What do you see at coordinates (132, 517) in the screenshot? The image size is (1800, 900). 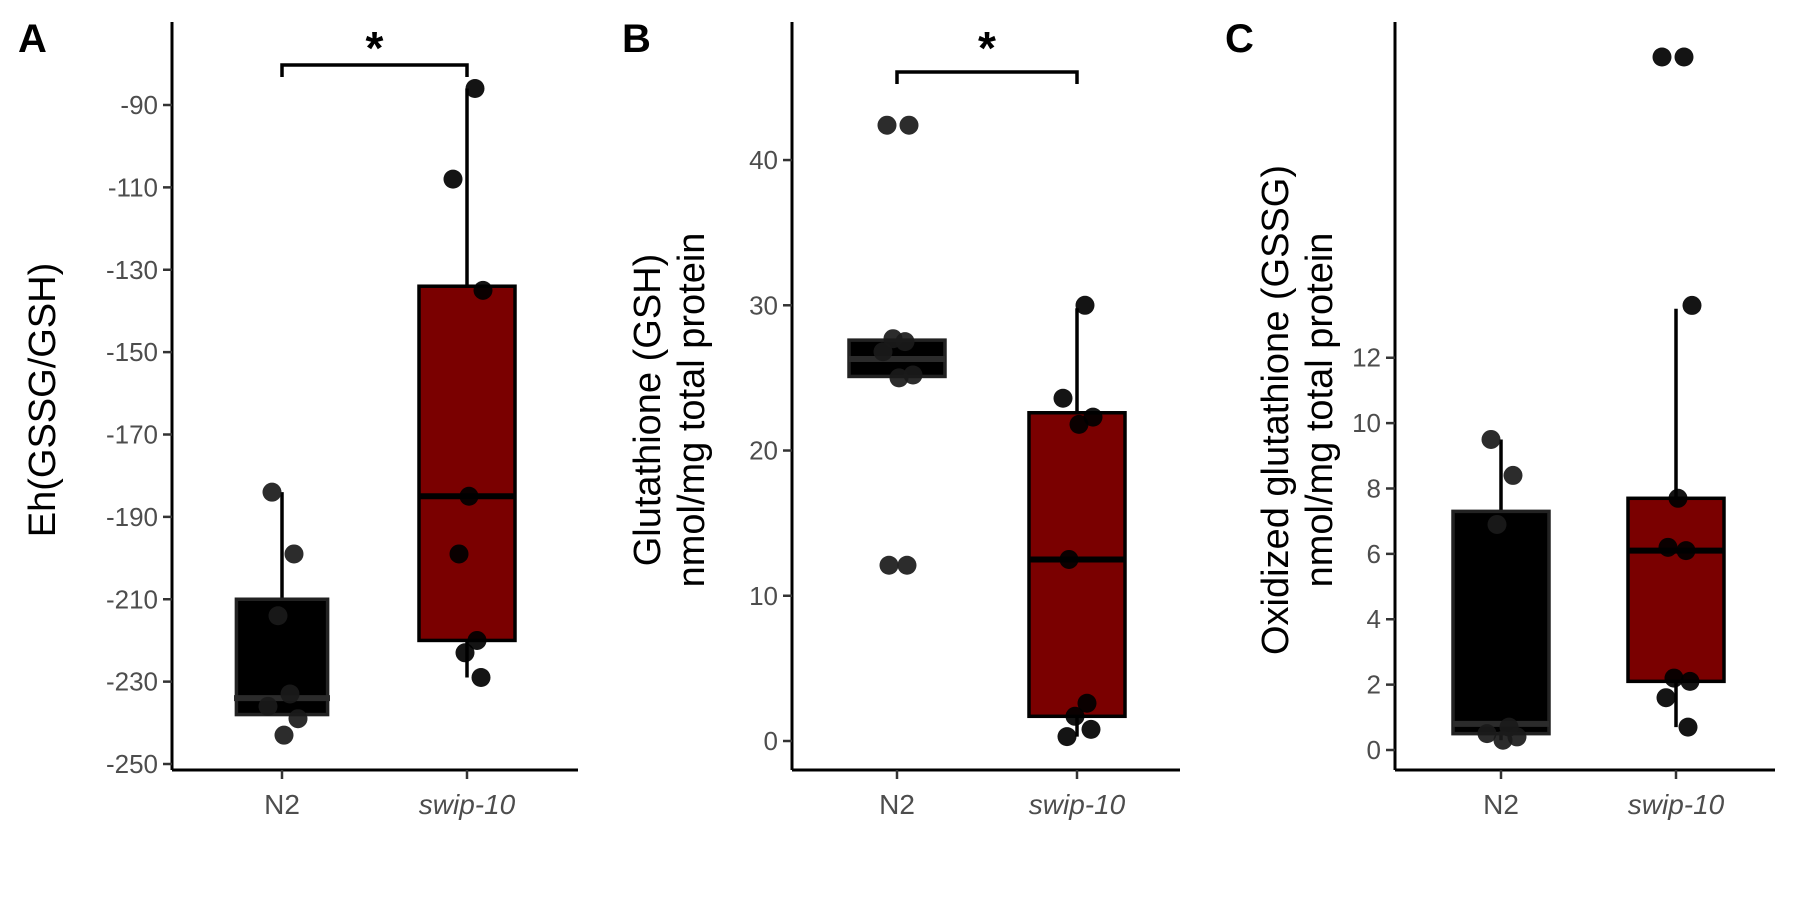 I see `y-tick-label: -190` at bounding box center [132, 517].